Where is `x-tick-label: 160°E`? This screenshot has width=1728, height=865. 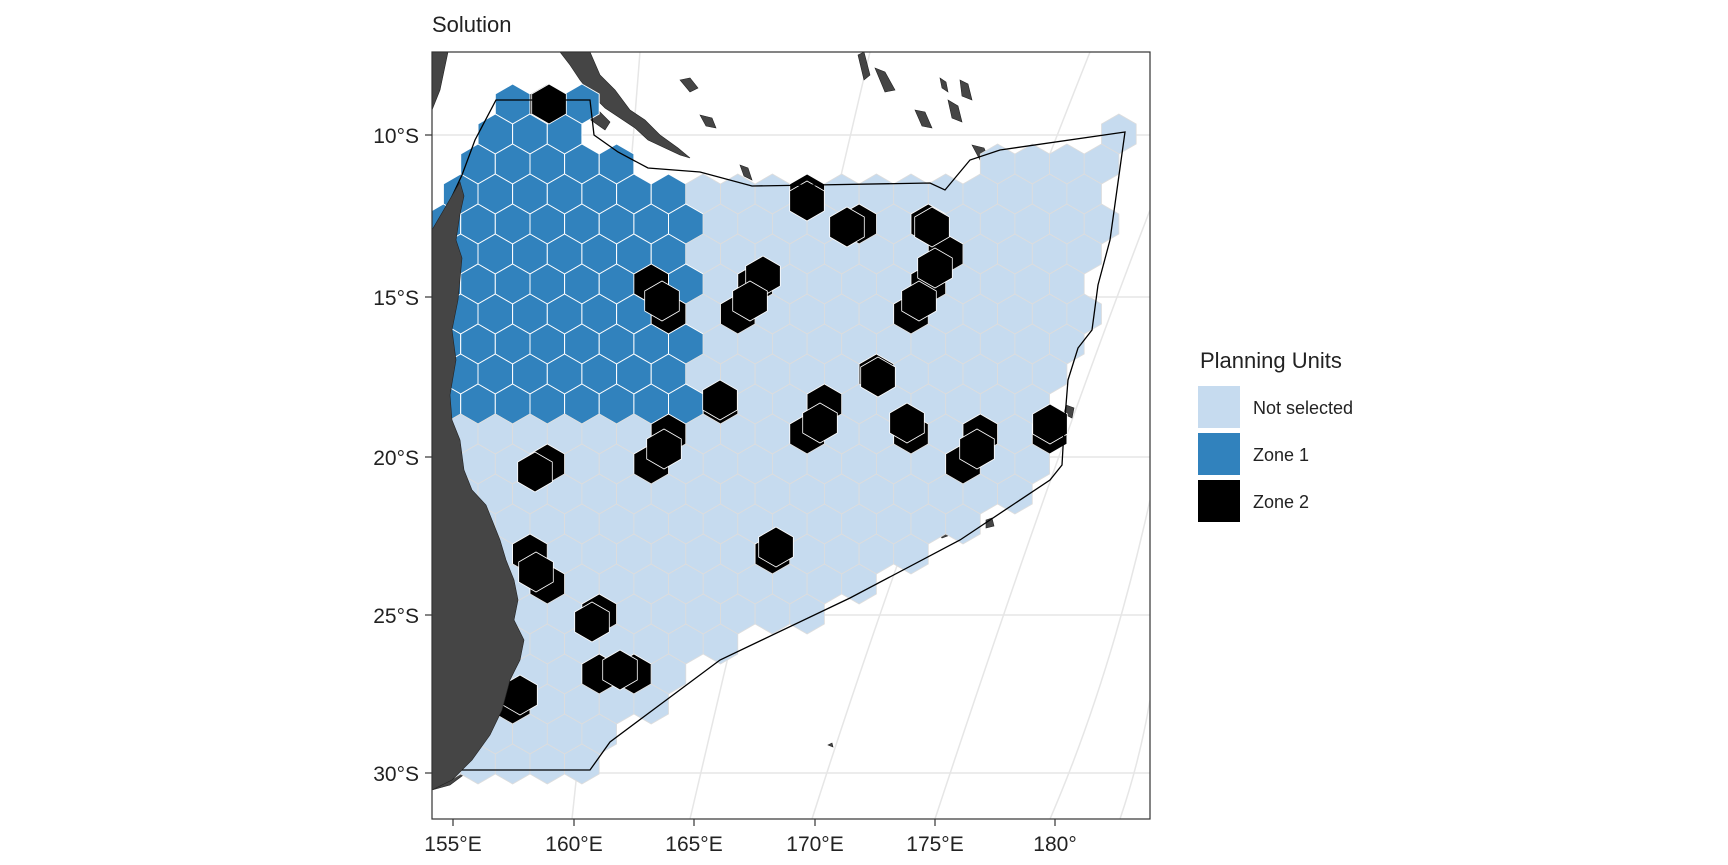 x-tick-label: 160°E is located at coordinates (573, 844).